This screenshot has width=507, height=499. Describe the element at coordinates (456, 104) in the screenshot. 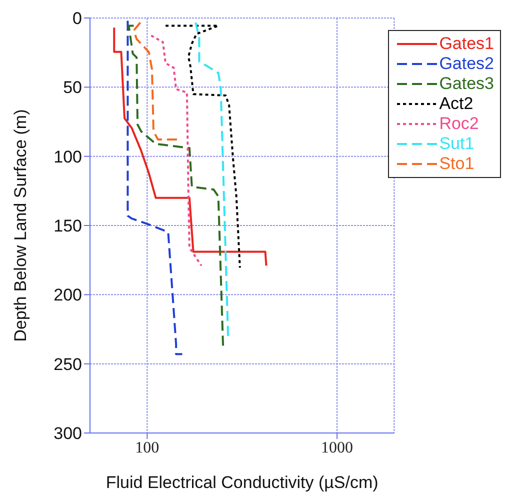

I see `legend-label: Act2` at that location.